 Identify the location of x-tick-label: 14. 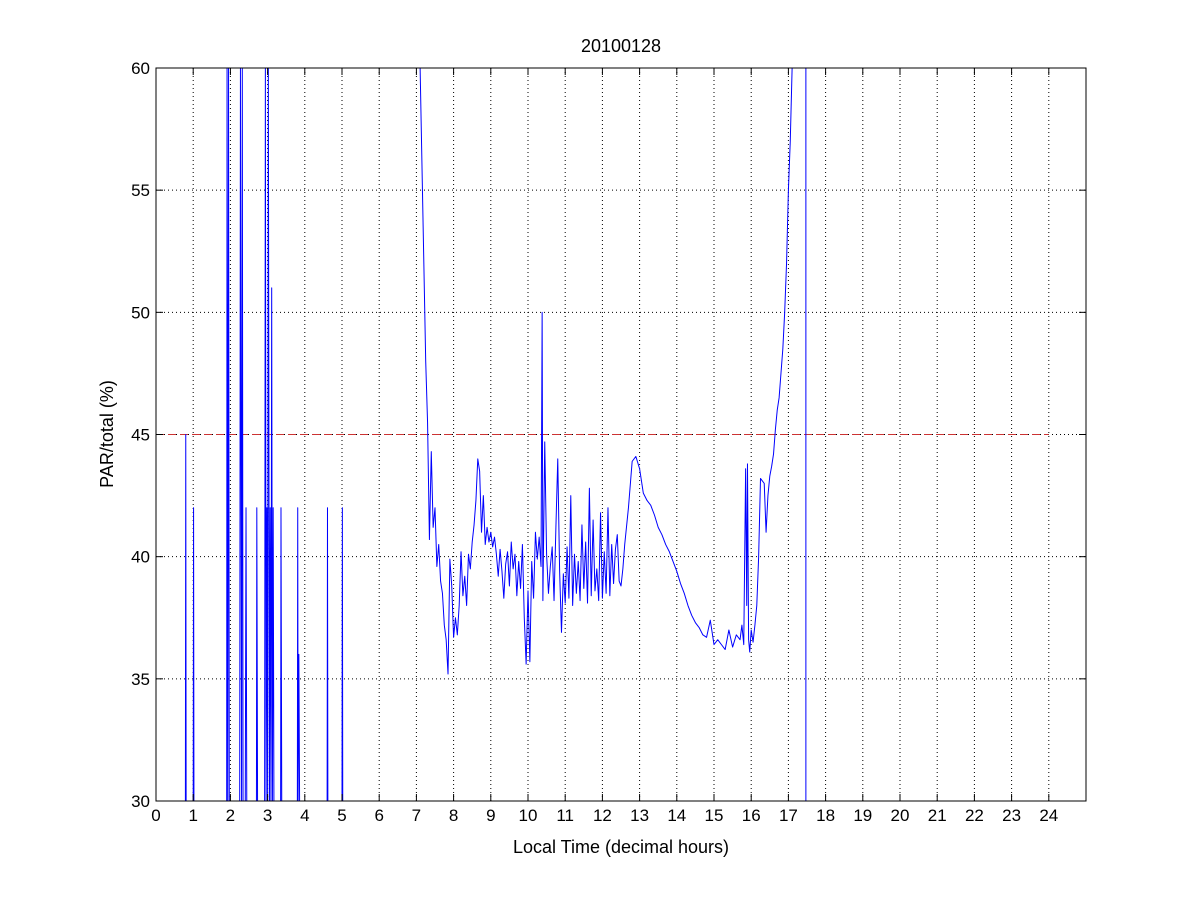
(676, 815).